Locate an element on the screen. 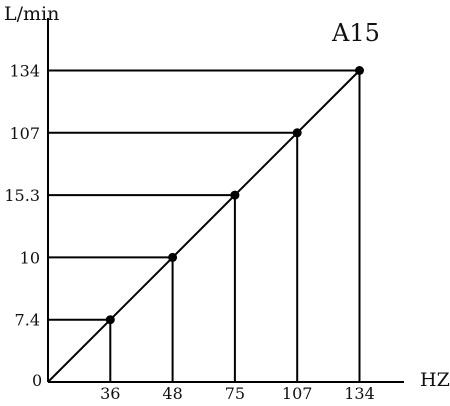  y-tick-label: 134 is located at coordinates (24, 71).